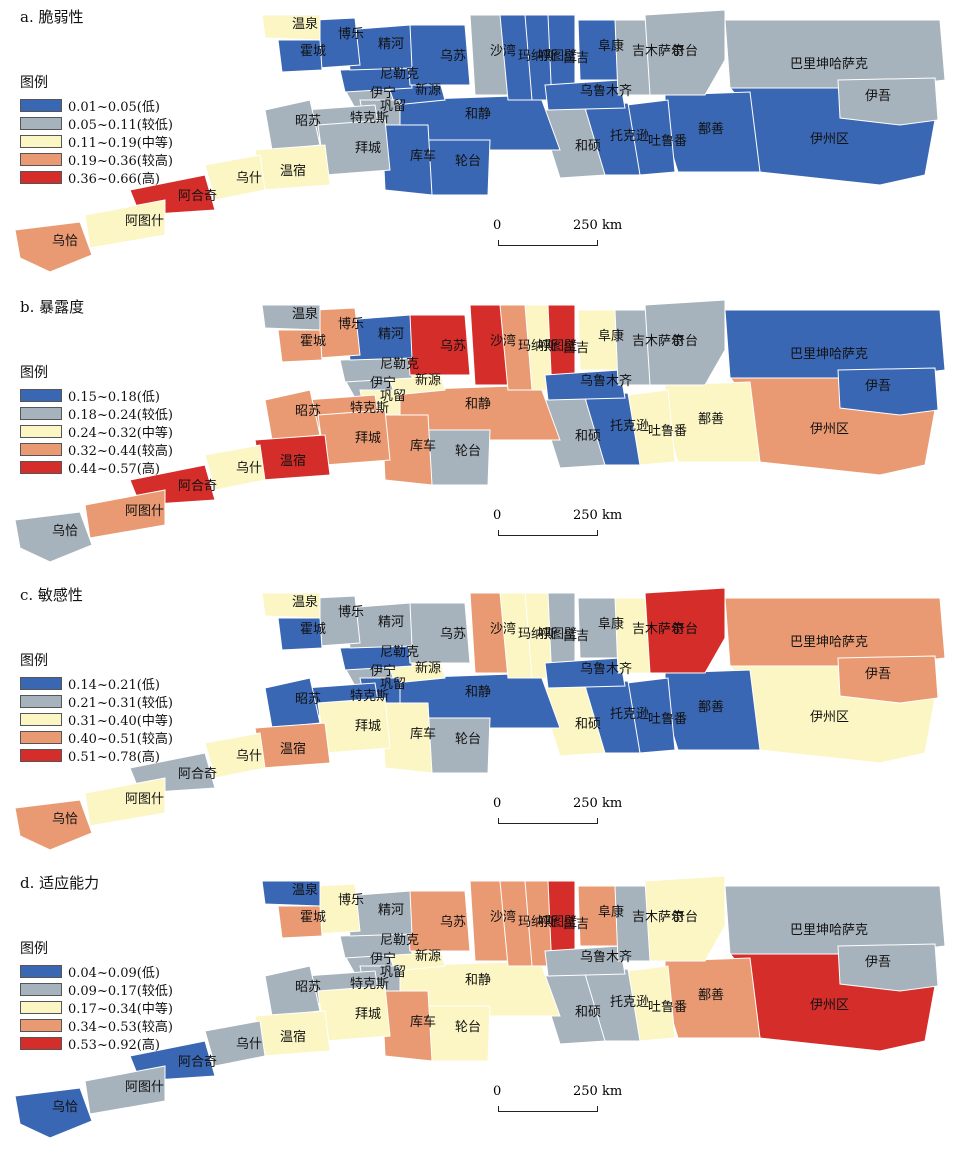 The height and width of the screenshot is (1154, 953). I want to click on legend-item: 0.04~0.09(低), so click(96, 971).